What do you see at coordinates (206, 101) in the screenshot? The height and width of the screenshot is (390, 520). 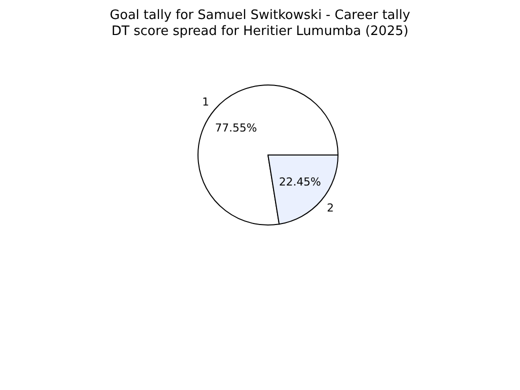 I see `slice-label: 1` at bounding box center [206, 101].